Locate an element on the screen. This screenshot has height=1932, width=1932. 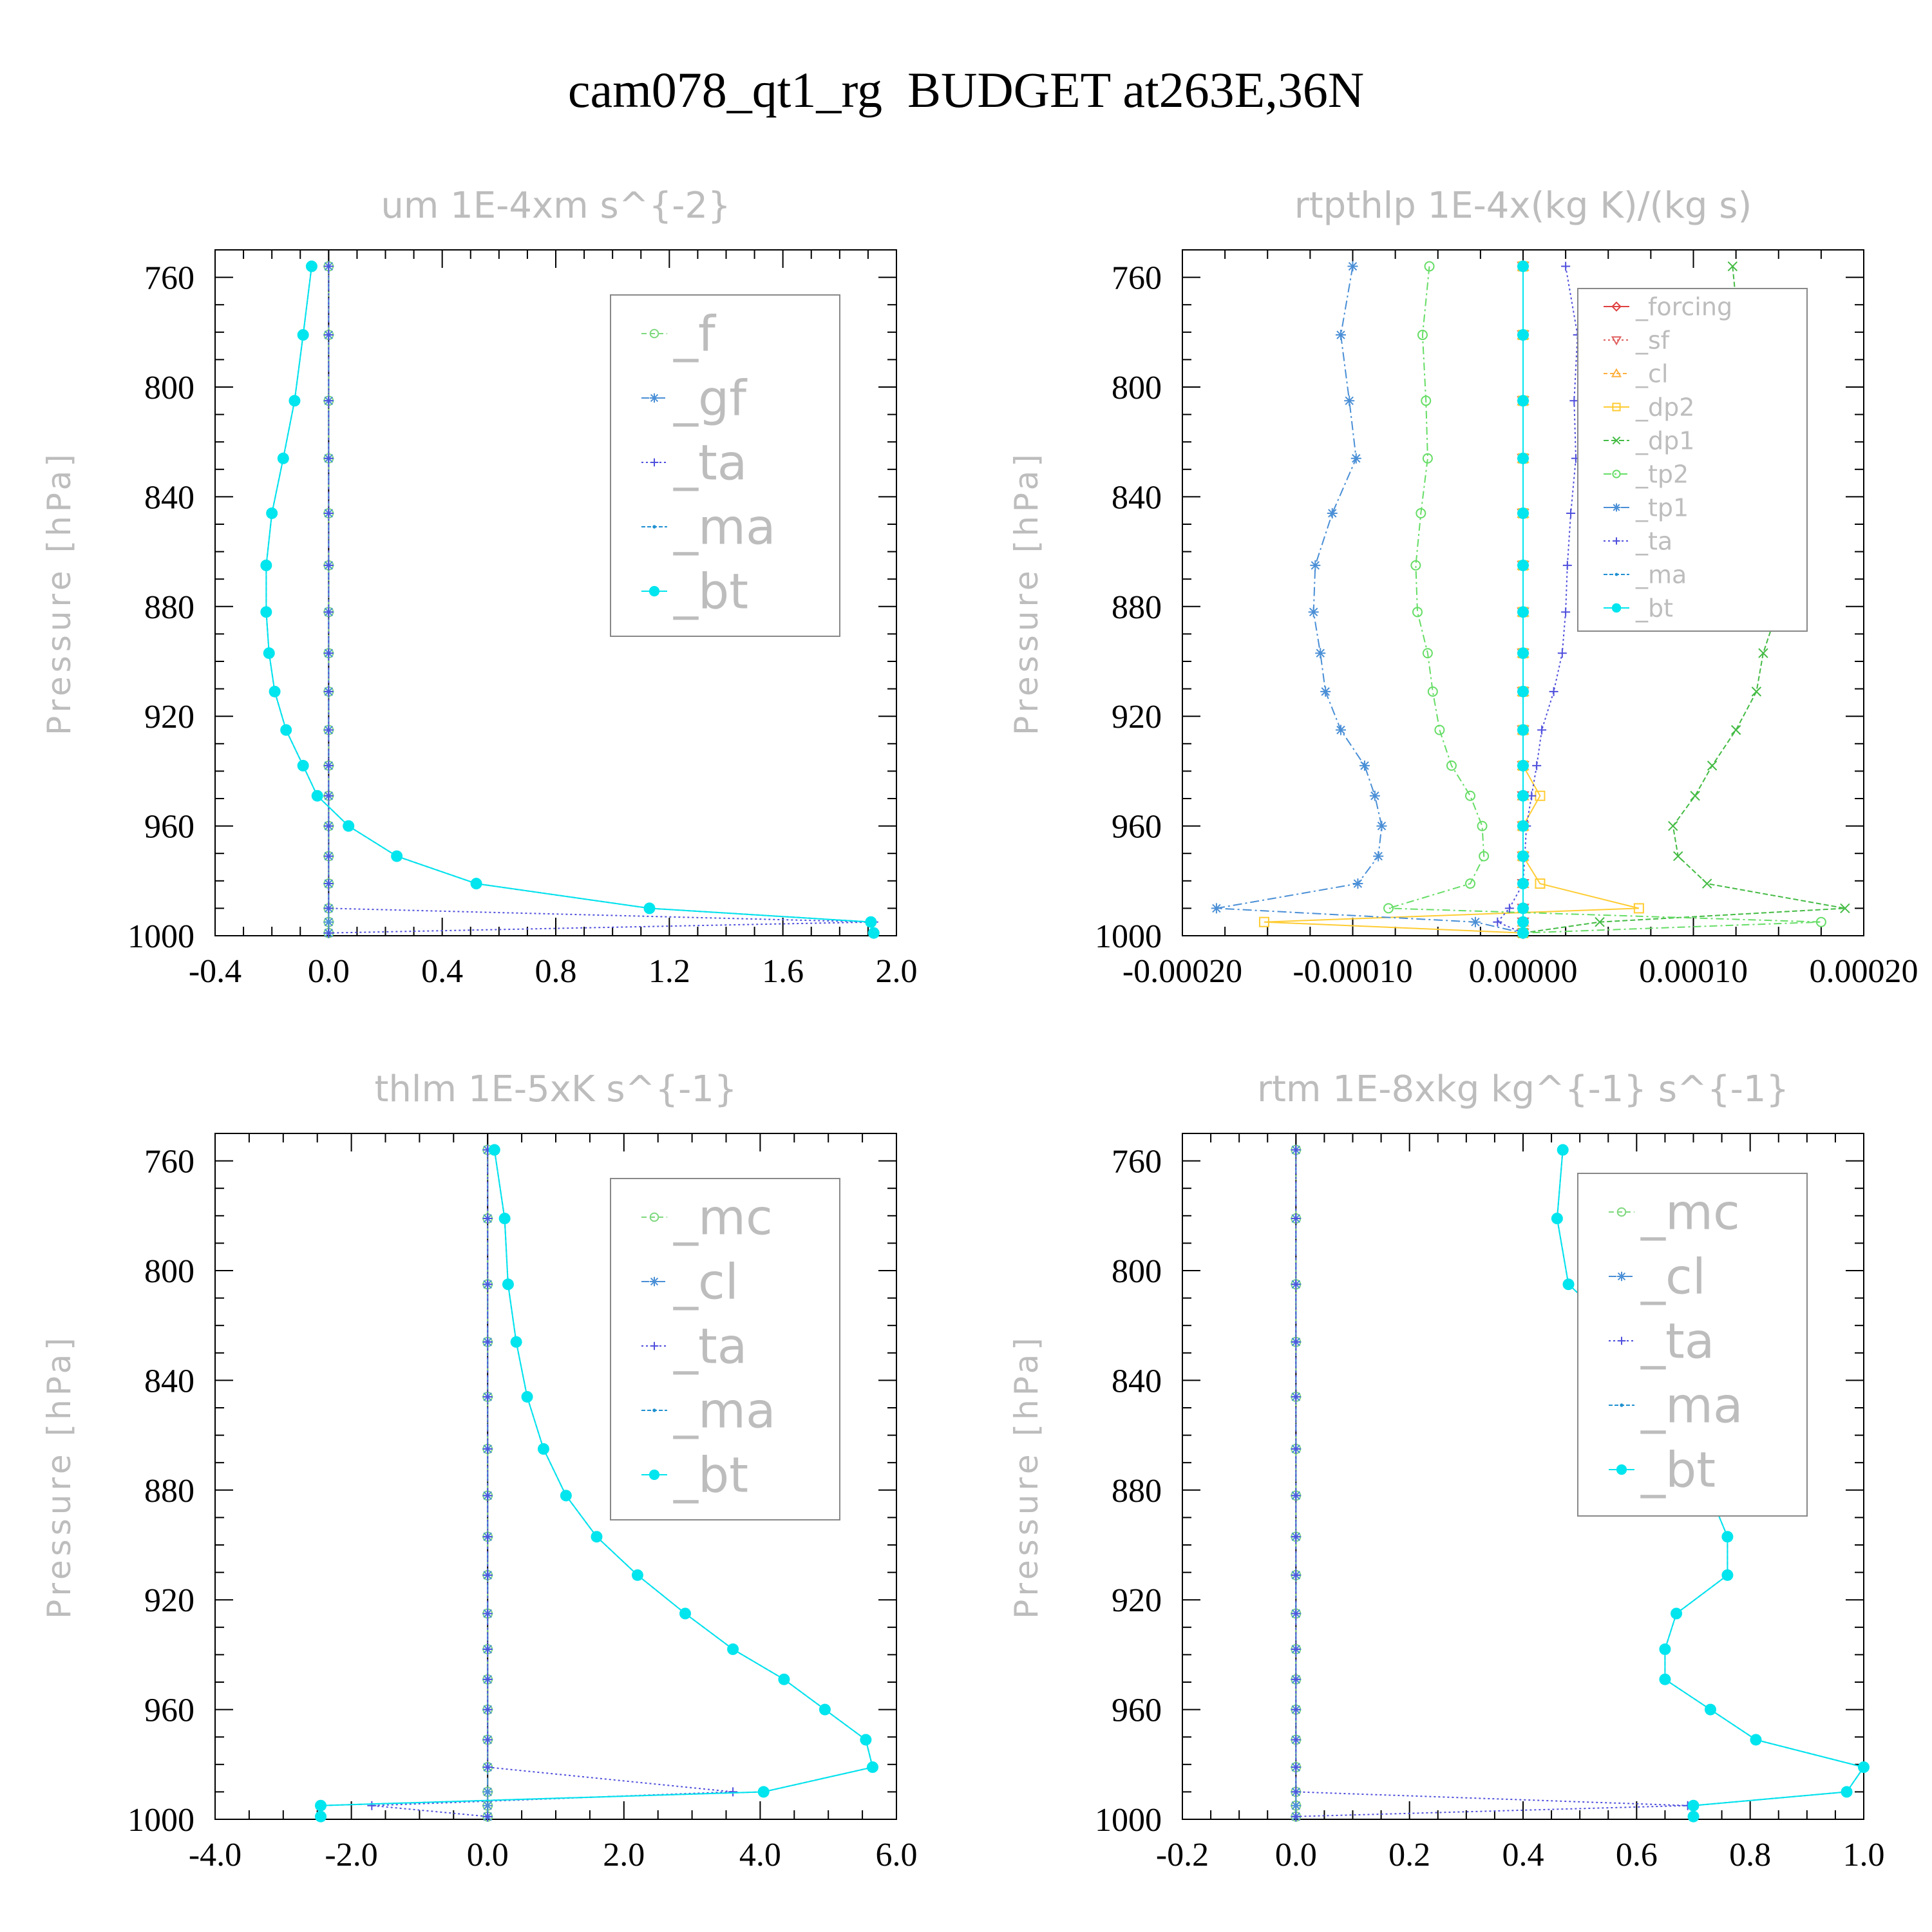
x-tick-label: -0.4 is located at coordinates (215, 972).